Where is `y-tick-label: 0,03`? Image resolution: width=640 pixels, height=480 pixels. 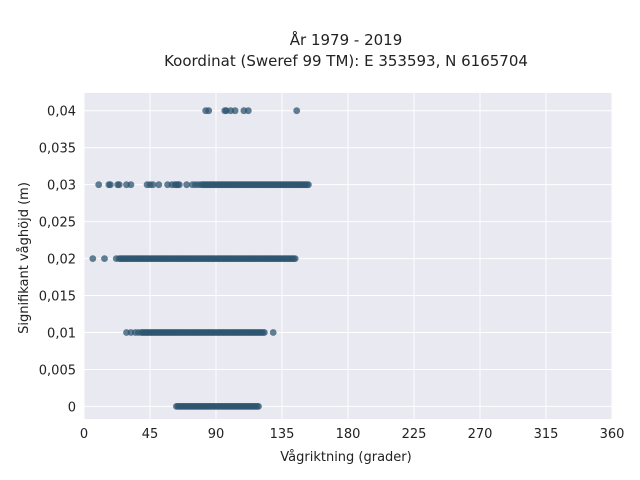
y-tick-label: 0,03 is located at coordinates (61, 186).